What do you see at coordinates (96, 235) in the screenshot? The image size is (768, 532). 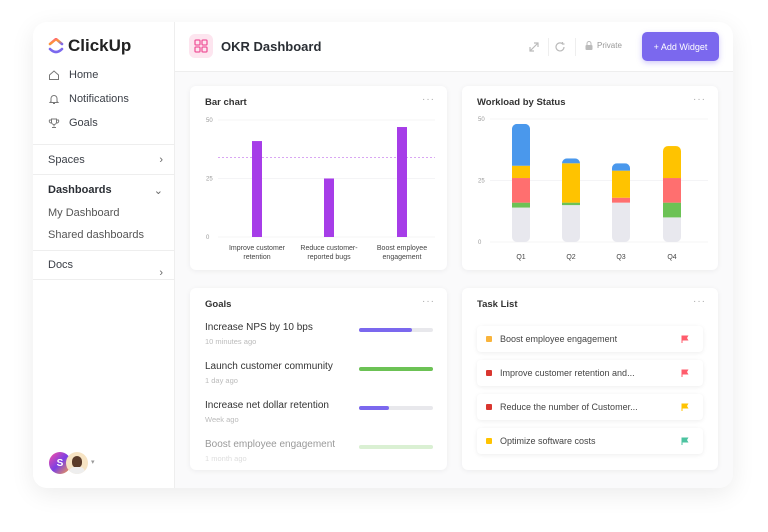 I see `sidebar-item-shared-dashboards: Shared dashboards` at bounding box center [96, 235].